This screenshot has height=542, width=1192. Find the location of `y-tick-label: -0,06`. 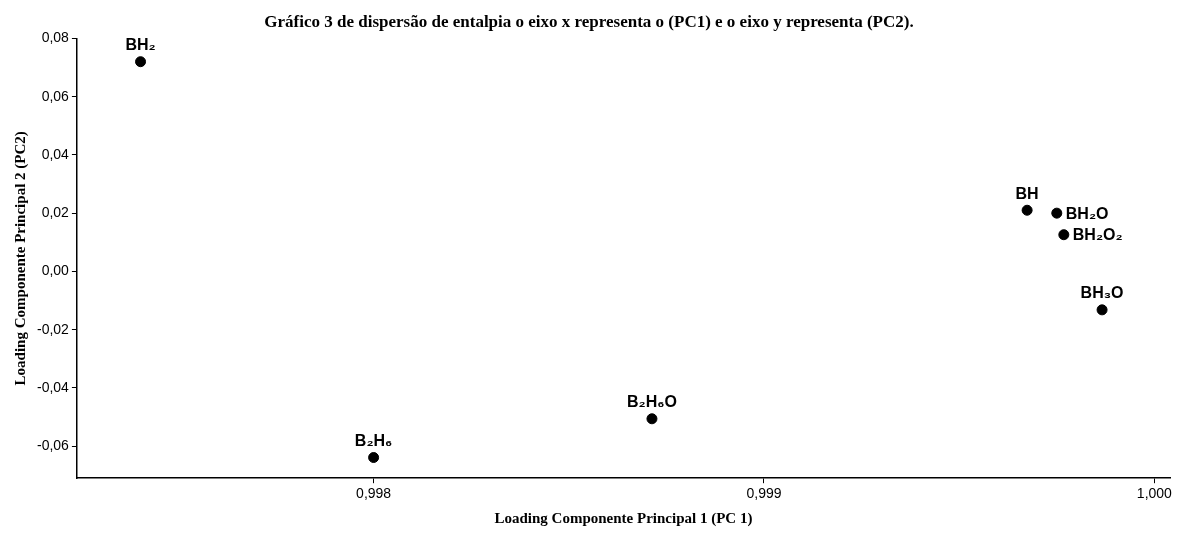

y-tick-label: -0,06 is located at coordinates (53, 445).